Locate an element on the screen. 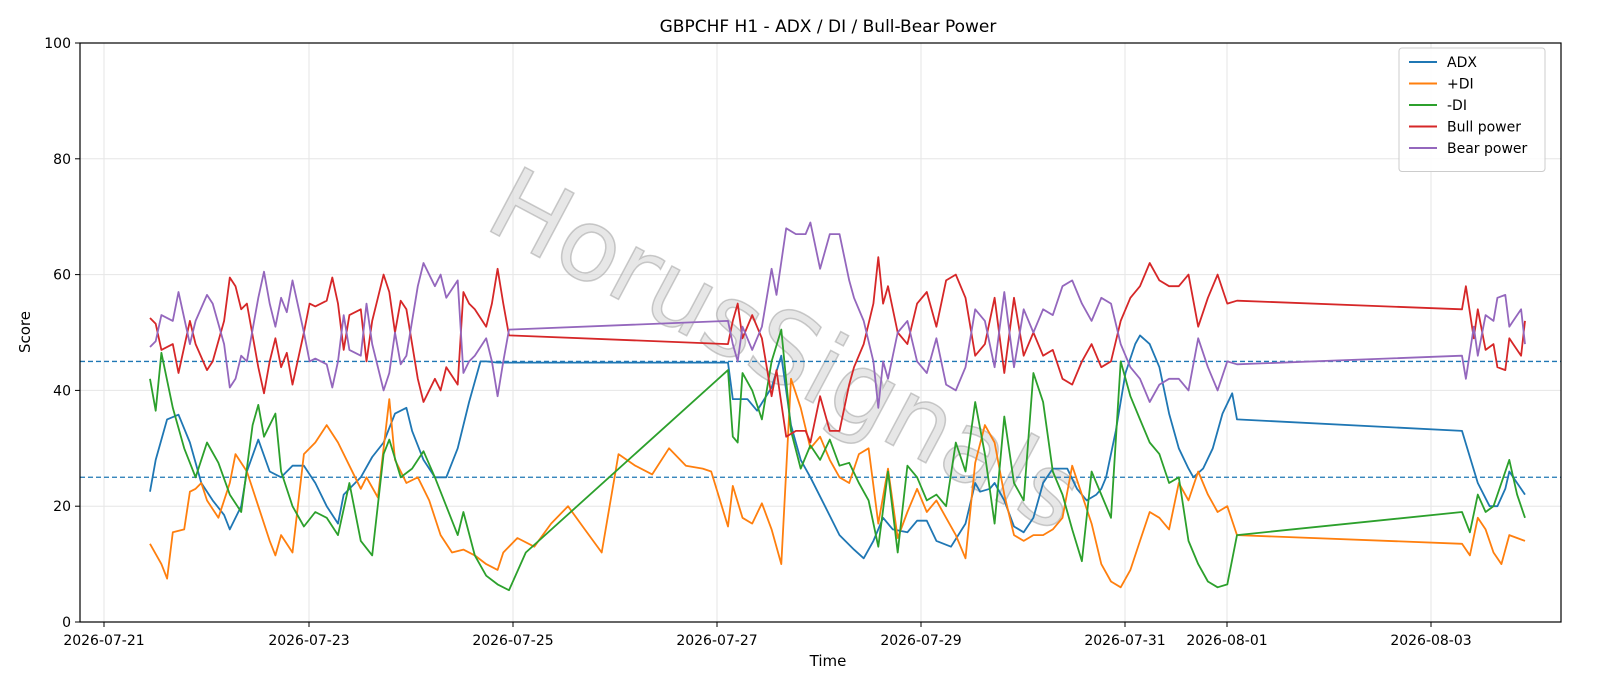  legend: ADX +DI -DI Bull power Bear power is located at coordinates (1472, 109).